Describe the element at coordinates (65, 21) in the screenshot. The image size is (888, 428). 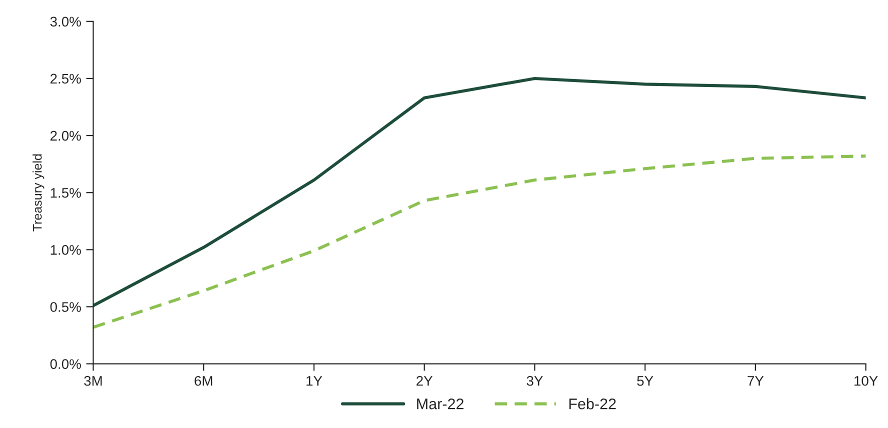
I see `y-tick-label: 3.0%` at that location.